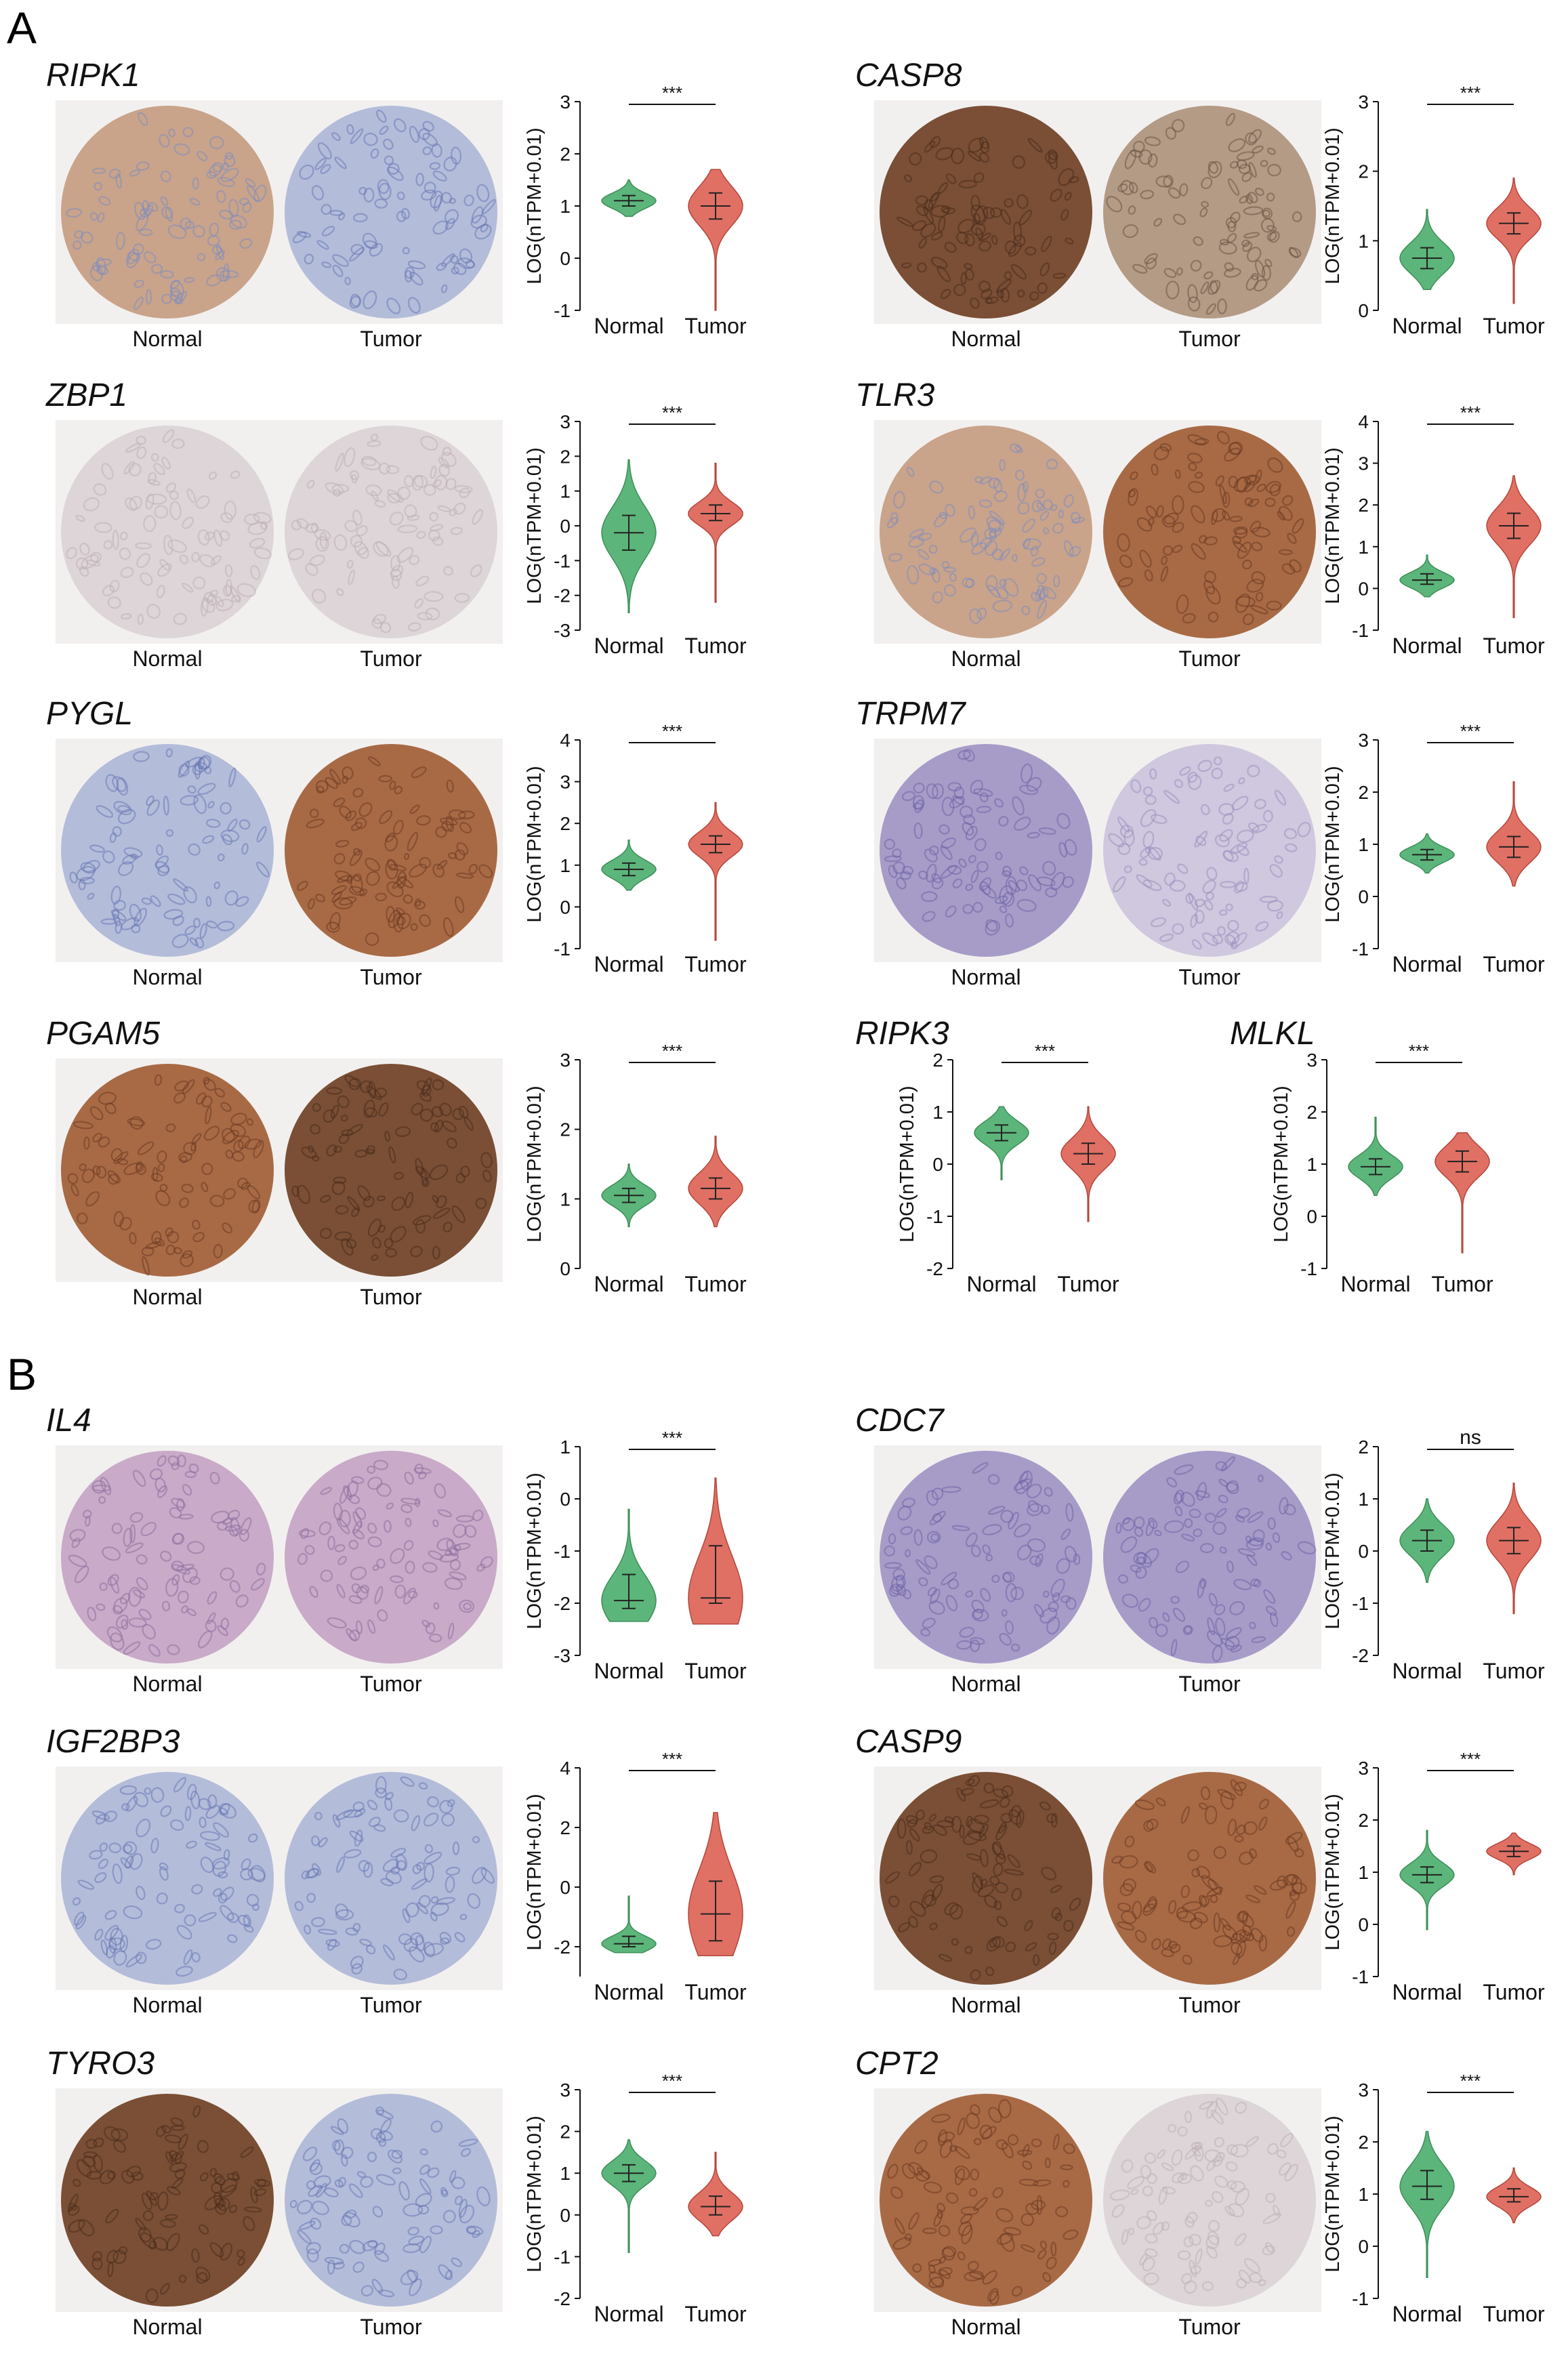 Image resolution: width=1568 pixels, height=2356 pixels. I want to click on gene-title: TYRO3, so click(100, 2064).